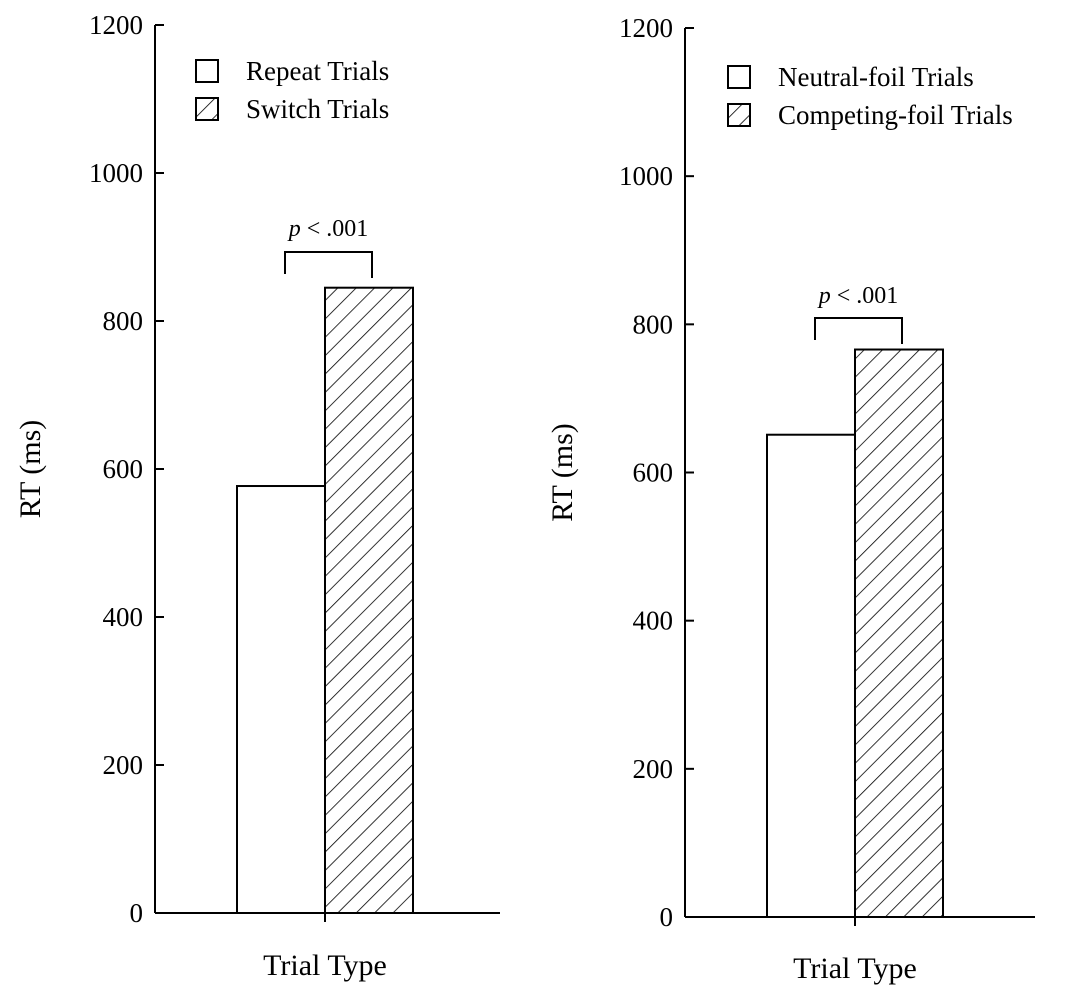 Image resolution: width=1079 pixels, height=986 pixels. I want to click on legend-label: Neutral-foil Trials, so click(876, 77).